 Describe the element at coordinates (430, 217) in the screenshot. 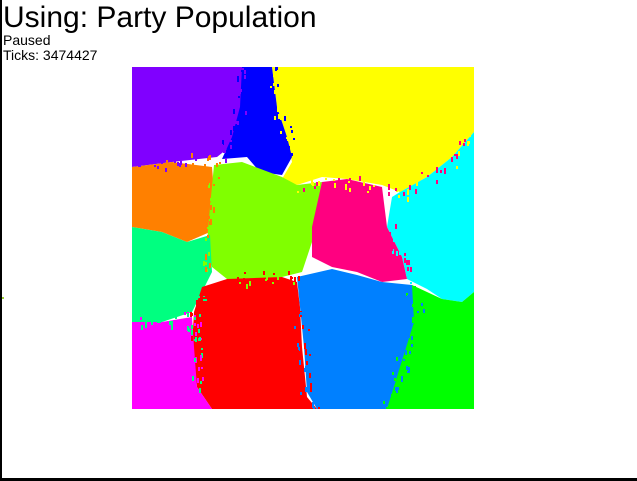

I see `region-cyan` at that location.